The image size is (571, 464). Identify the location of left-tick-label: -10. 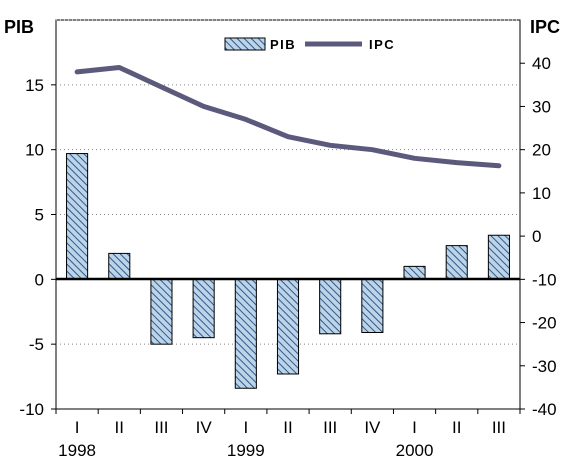
(31, 409).